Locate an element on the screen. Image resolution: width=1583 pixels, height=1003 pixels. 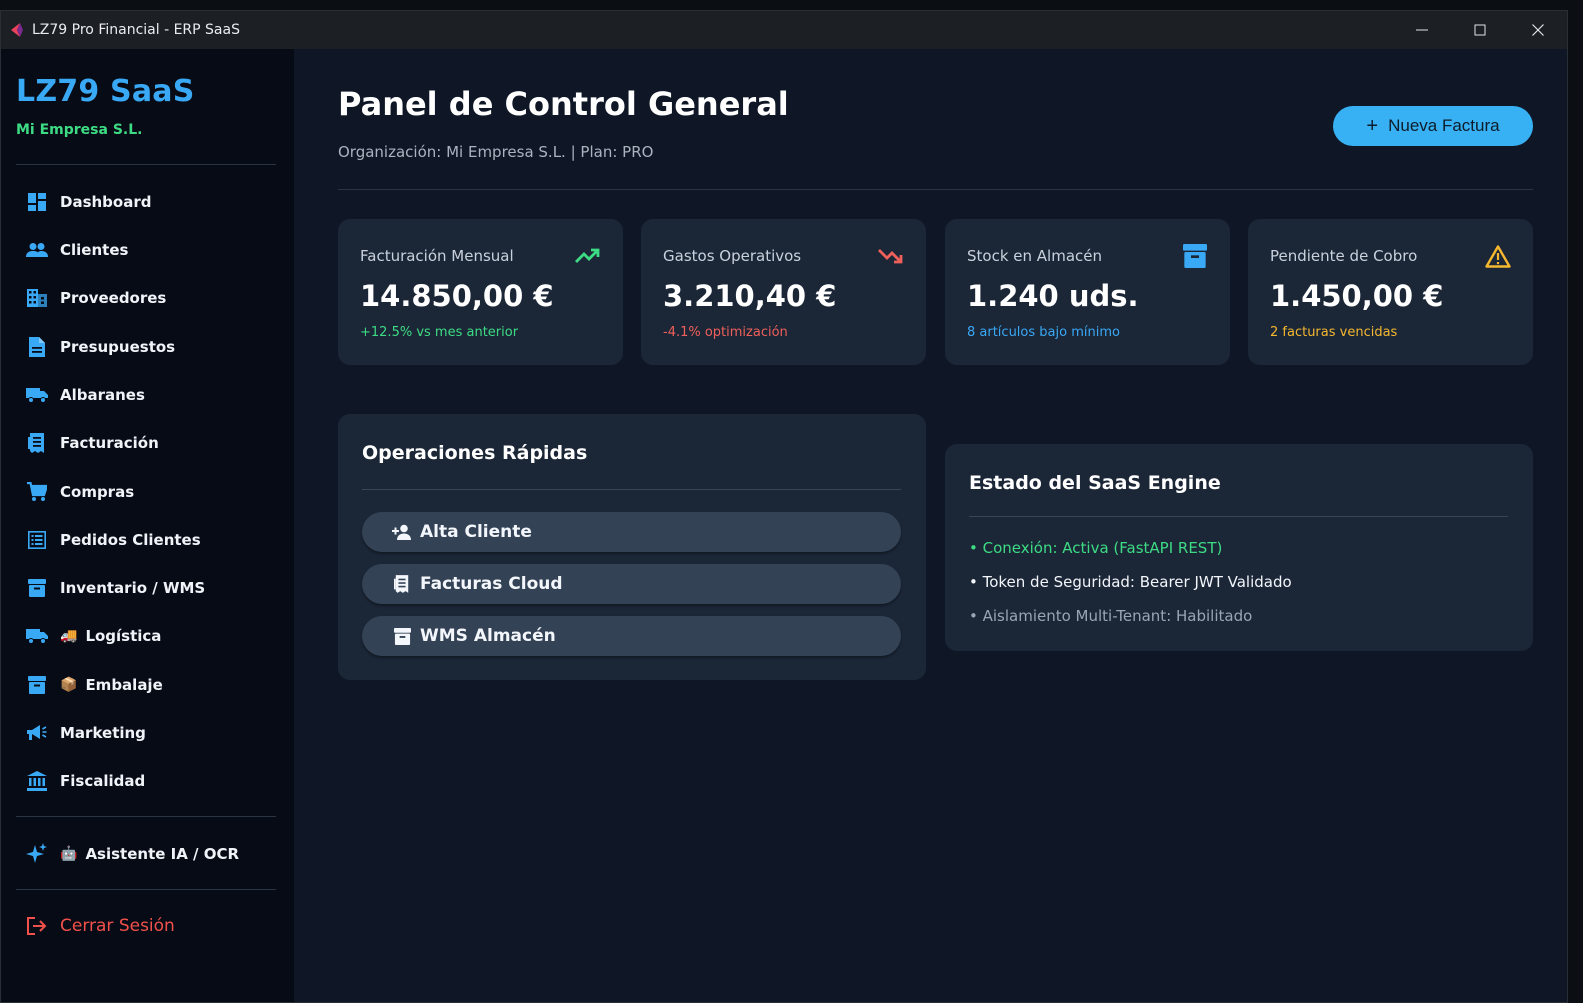
maximize-button is located at coordinates (1480, 30).